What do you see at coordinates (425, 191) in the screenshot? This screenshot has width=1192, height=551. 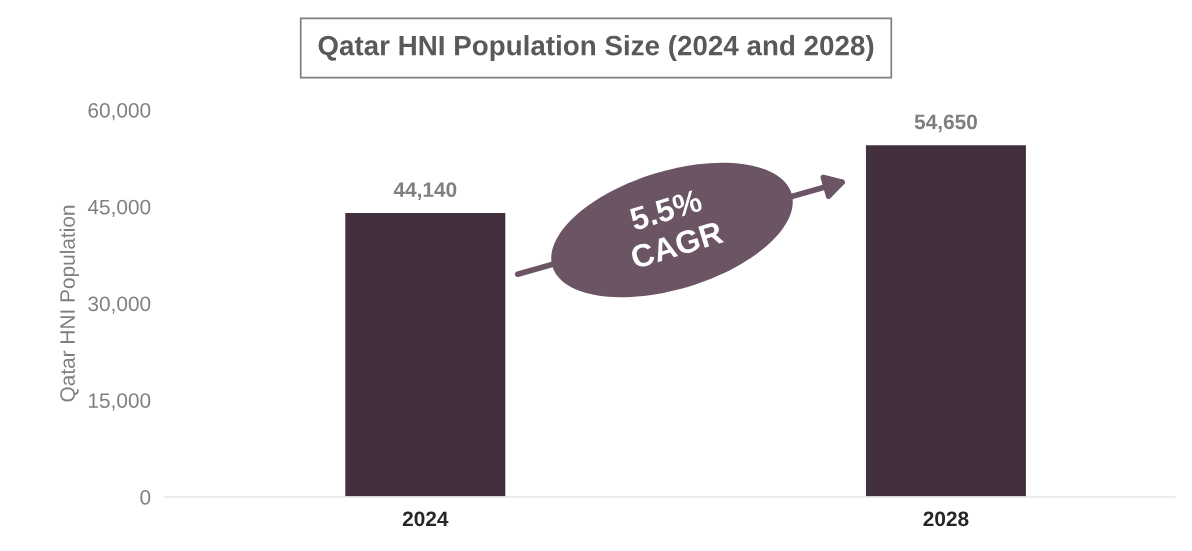 I see `data-label: 44,140` at bounding box center [425, 191].